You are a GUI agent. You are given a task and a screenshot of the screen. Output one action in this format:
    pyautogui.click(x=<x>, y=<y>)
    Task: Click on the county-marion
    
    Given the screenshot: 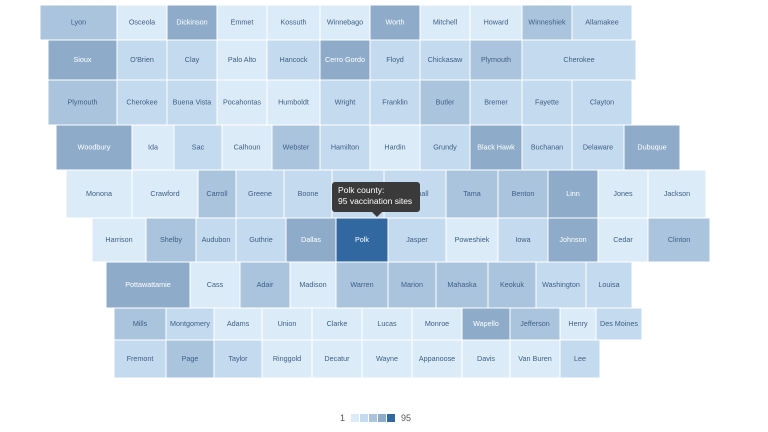 What is the action you would take?
    pyautogui.click(x=412, y=285)
    